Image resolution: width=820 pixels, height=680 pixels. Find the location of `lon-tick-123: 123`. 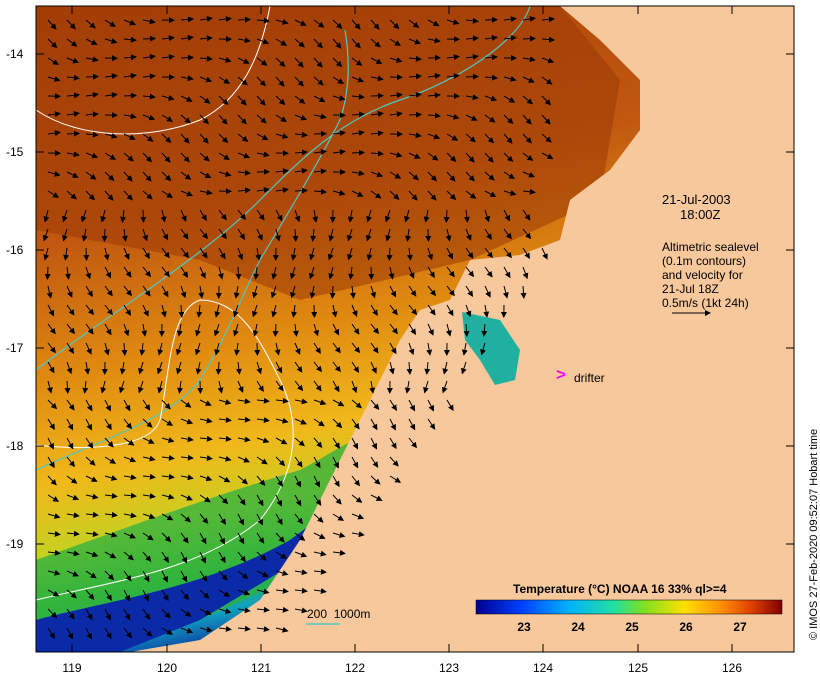

lon-tick-123: 123 is located at coordinates (449, 668).